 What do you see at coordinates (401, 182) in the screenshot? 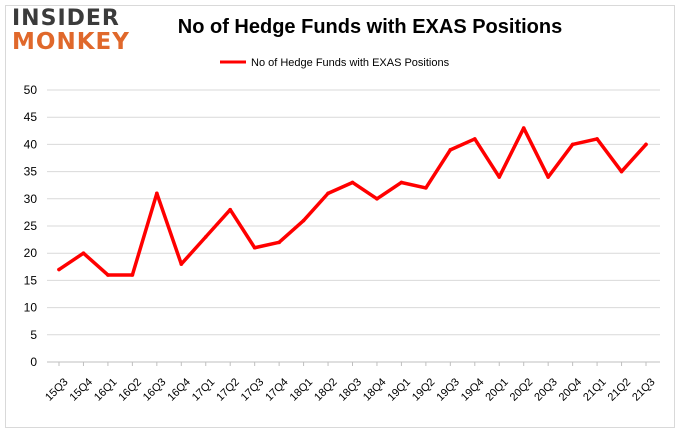
I see `data-point-19Q1` at bounding box center [401, 182].